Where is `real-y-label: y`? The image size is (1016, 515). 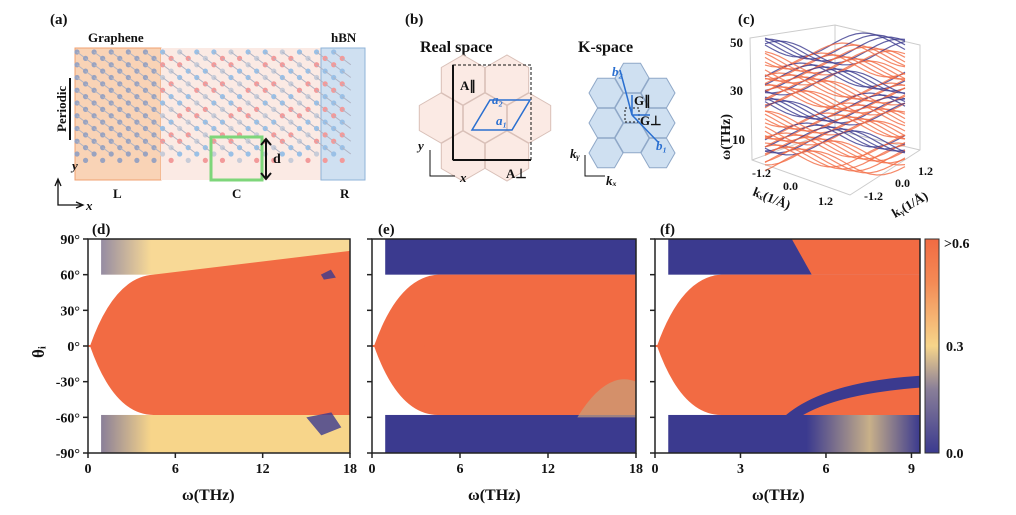
real-y-label: y is located at coordinates (420, 145).